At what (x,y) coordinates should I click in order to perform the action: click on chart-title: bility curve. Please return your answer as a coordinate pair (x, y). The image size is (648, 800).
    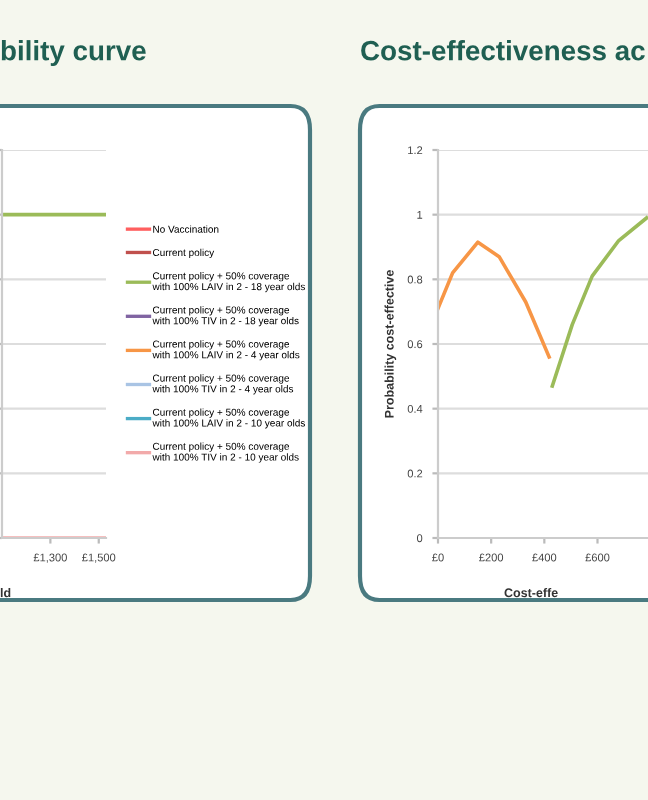
    Looking at the image, I should click on (73, 53).